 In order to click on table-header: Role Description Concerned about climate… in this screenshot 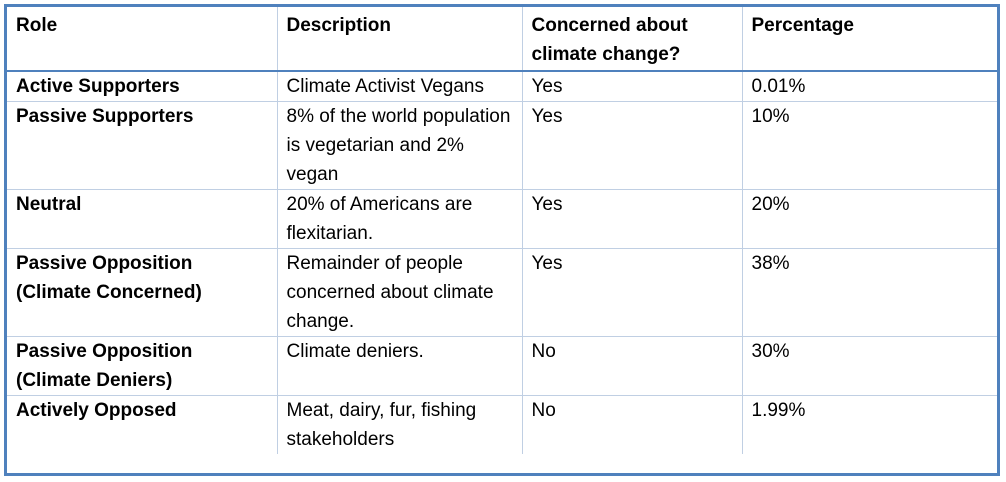, I will do `click(502, 39)`.